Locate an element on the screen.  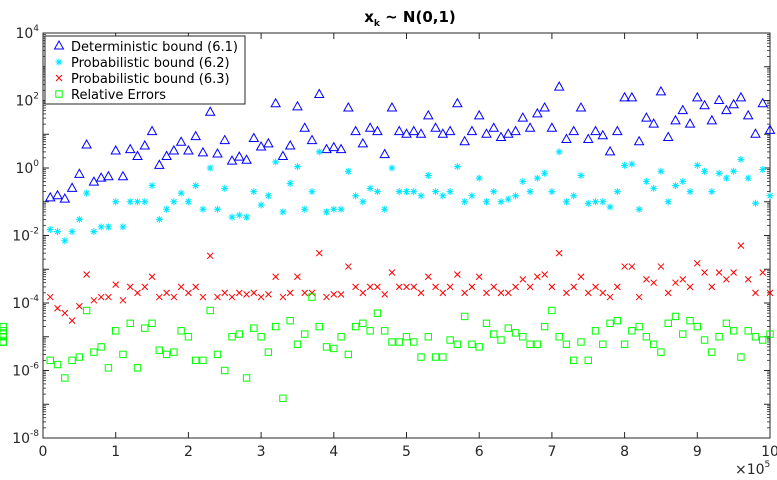
x-tick-label: 10 is located at coordinates (769, 452).